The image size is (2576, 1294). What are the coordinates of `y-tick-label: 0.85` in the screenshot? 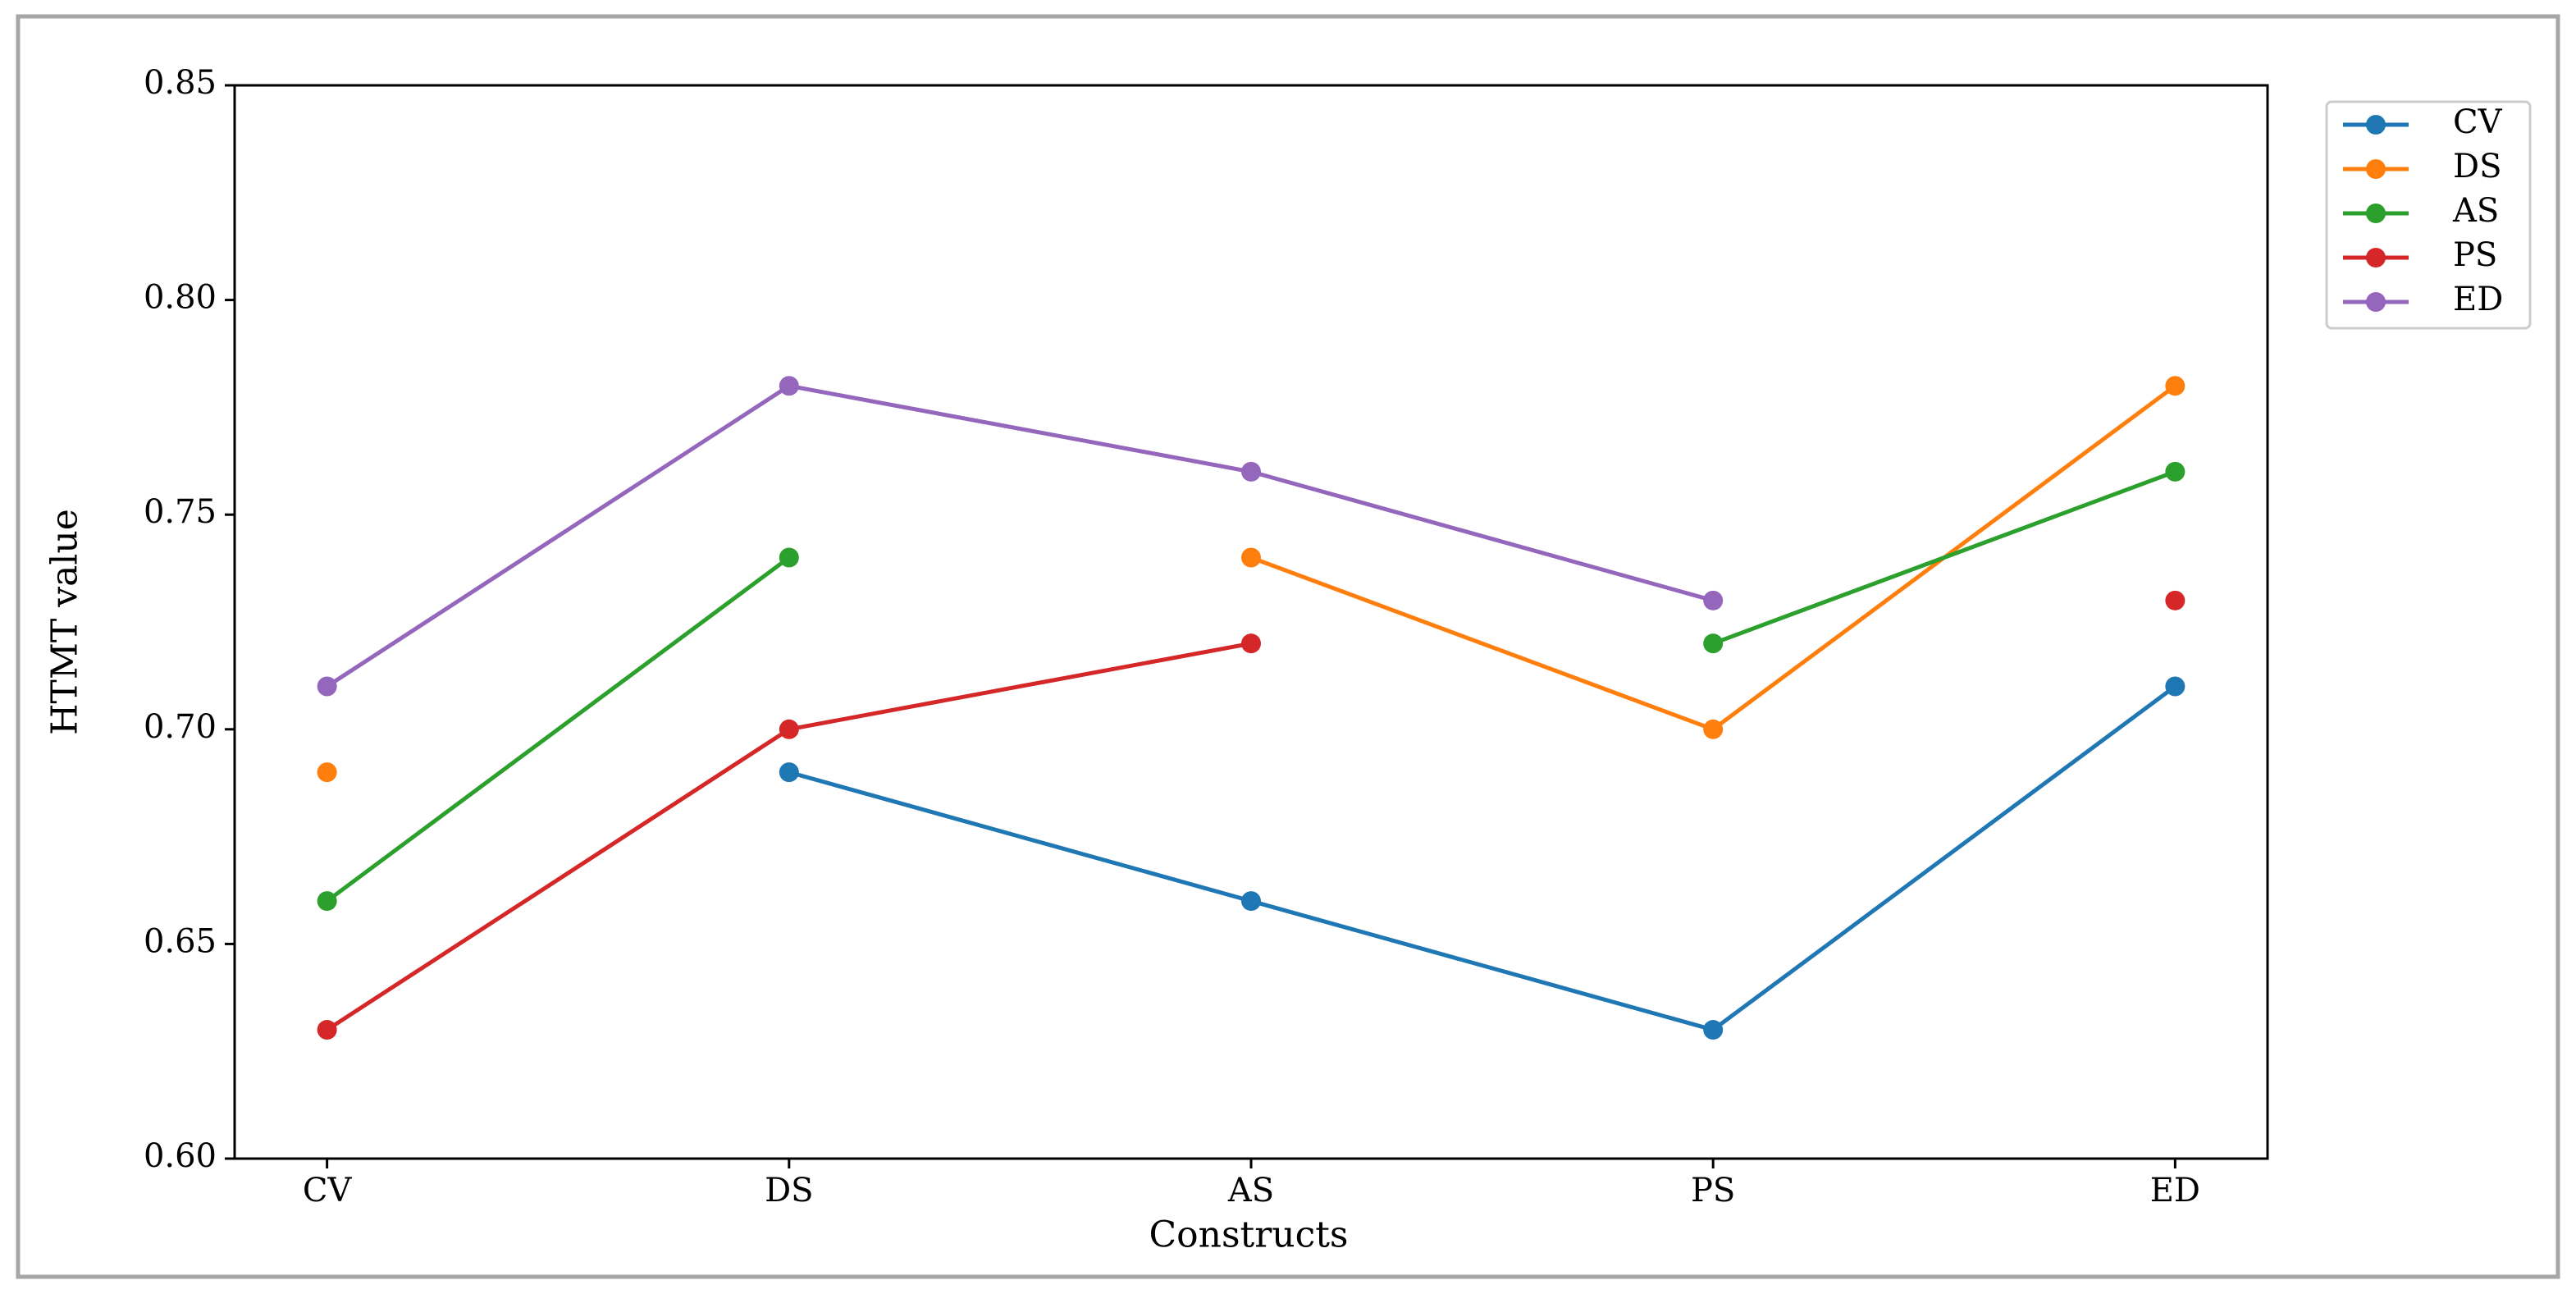 It's located at (181, 83).